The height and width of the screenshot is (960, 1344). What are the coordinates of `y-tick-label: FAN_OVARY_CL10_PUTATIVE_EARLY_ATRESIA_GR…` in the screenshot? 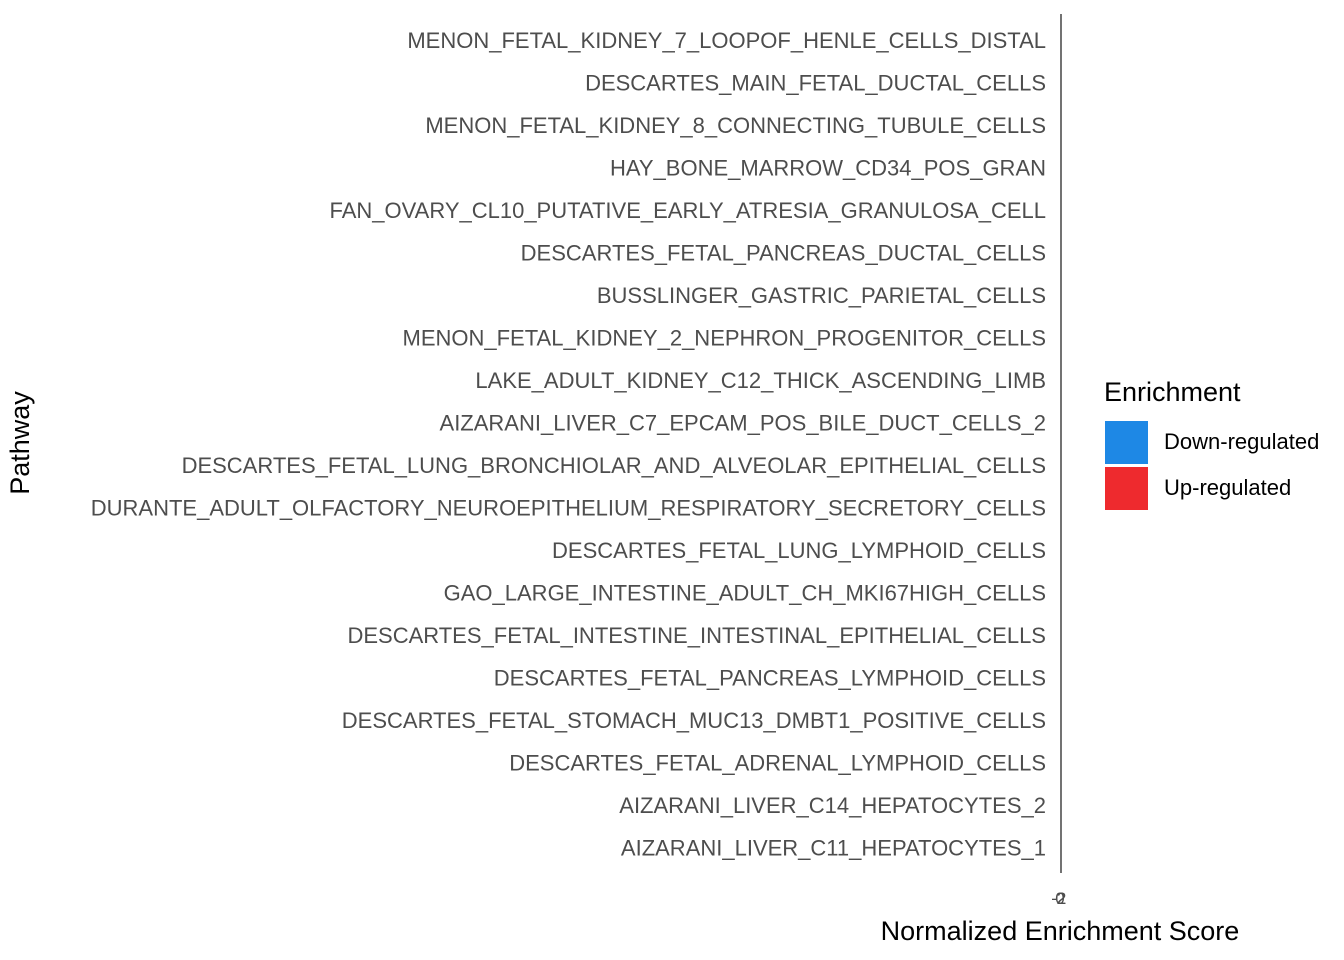 It's located at (687, 210).